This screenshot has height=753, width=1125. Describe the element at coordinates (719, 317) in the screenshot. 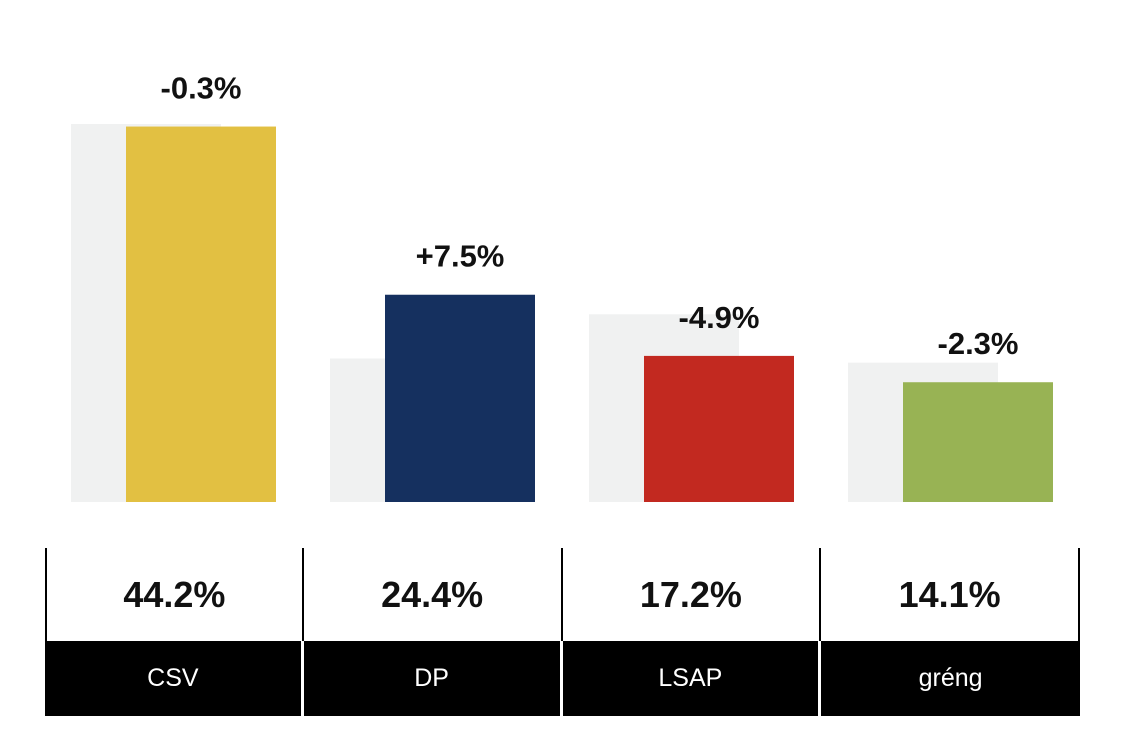

I see `change-label-lsap: -4.9%` at that location.